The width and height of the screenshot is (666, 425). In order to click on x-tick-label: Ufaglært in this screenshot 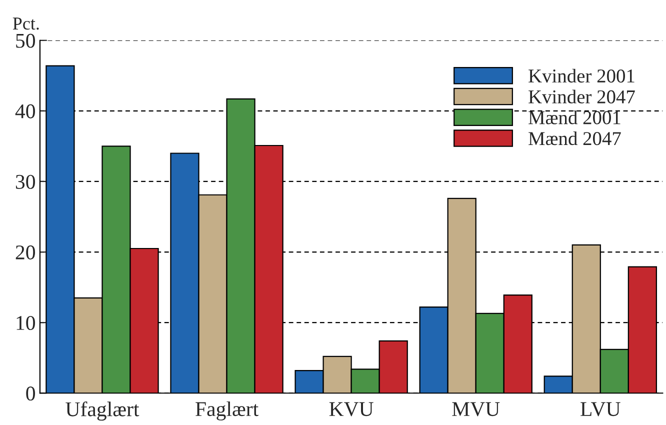, I will do `click(103, 411)`.